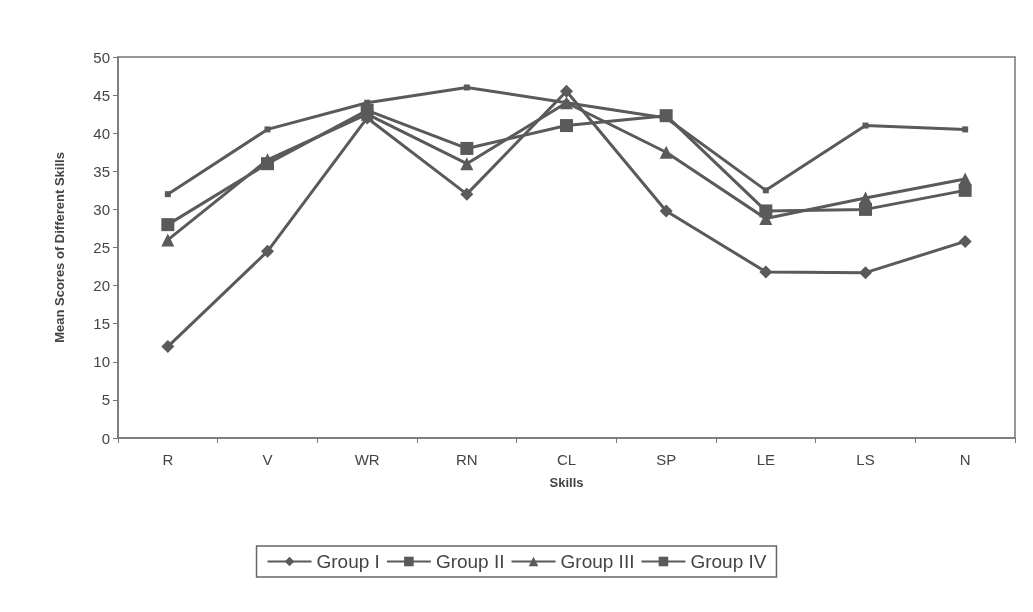 This screenshot has height=612, width=1033. I want to click on y-tick-label: 35, so click(101, 171).